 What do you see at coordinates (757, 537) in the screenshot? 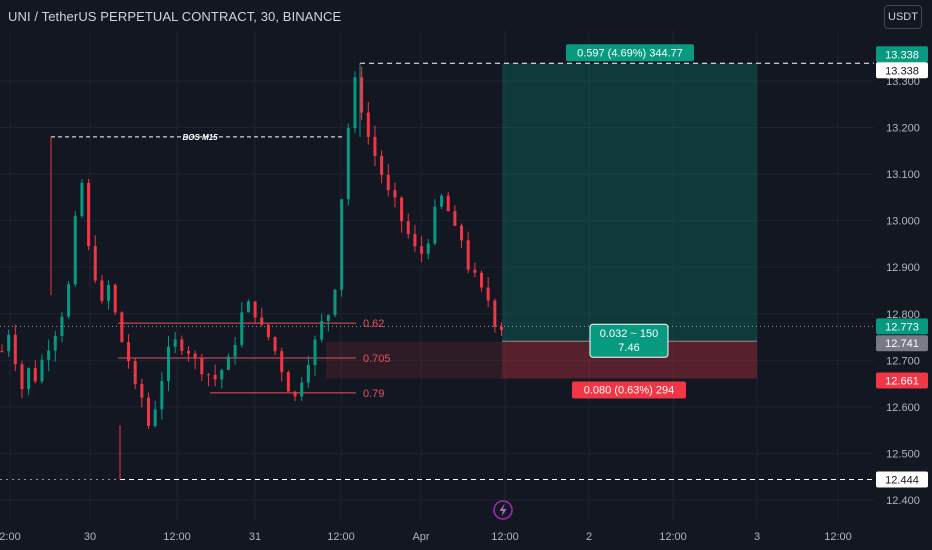
I see `time-tick-label: 3` at bounding box center [757, 537].